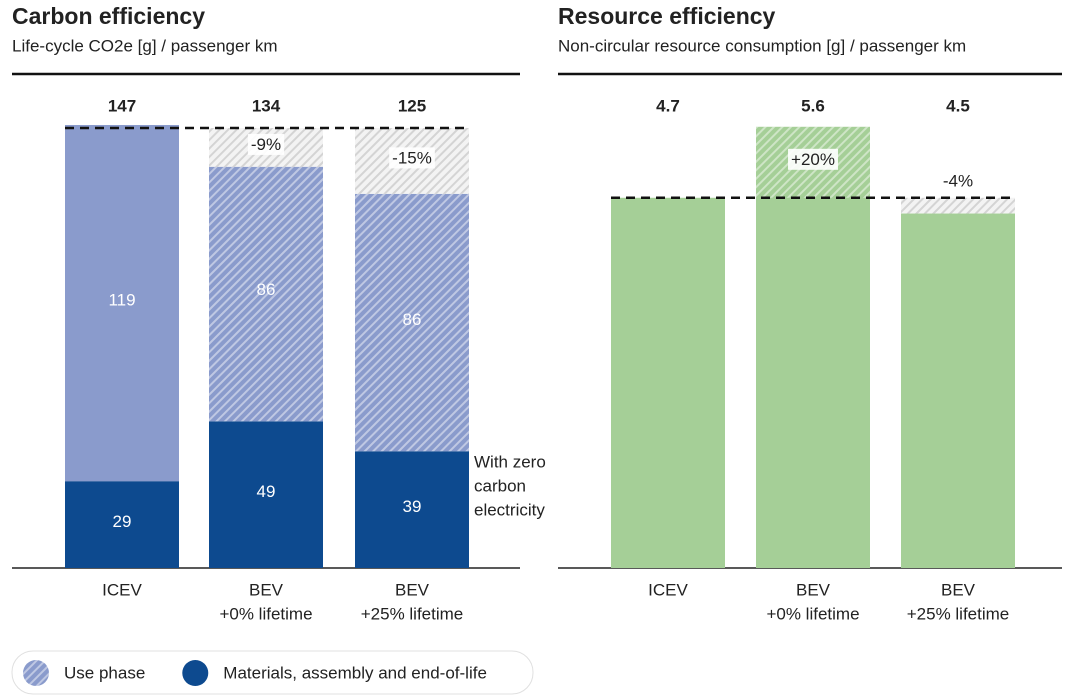  Describe the element at coordinates (412, 105) in the screenshot. I see `total-label: 125` at that location.